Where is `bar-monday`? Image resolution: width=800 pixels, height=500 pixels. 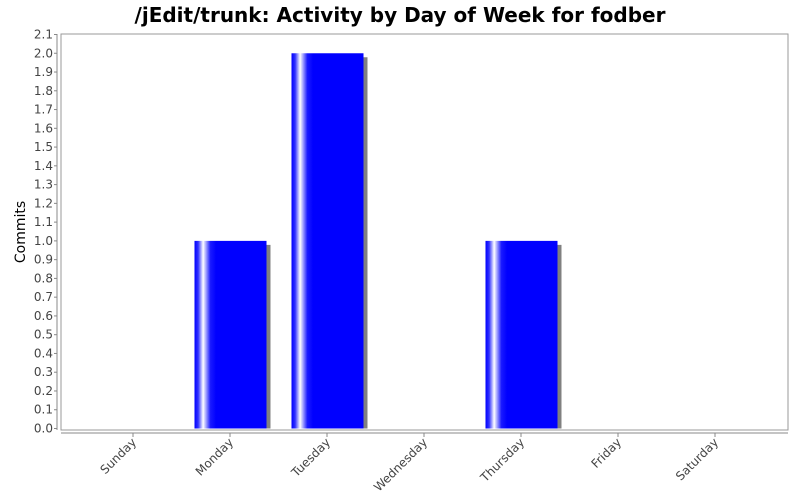 bar-monday is located at coordinates (230, 334).